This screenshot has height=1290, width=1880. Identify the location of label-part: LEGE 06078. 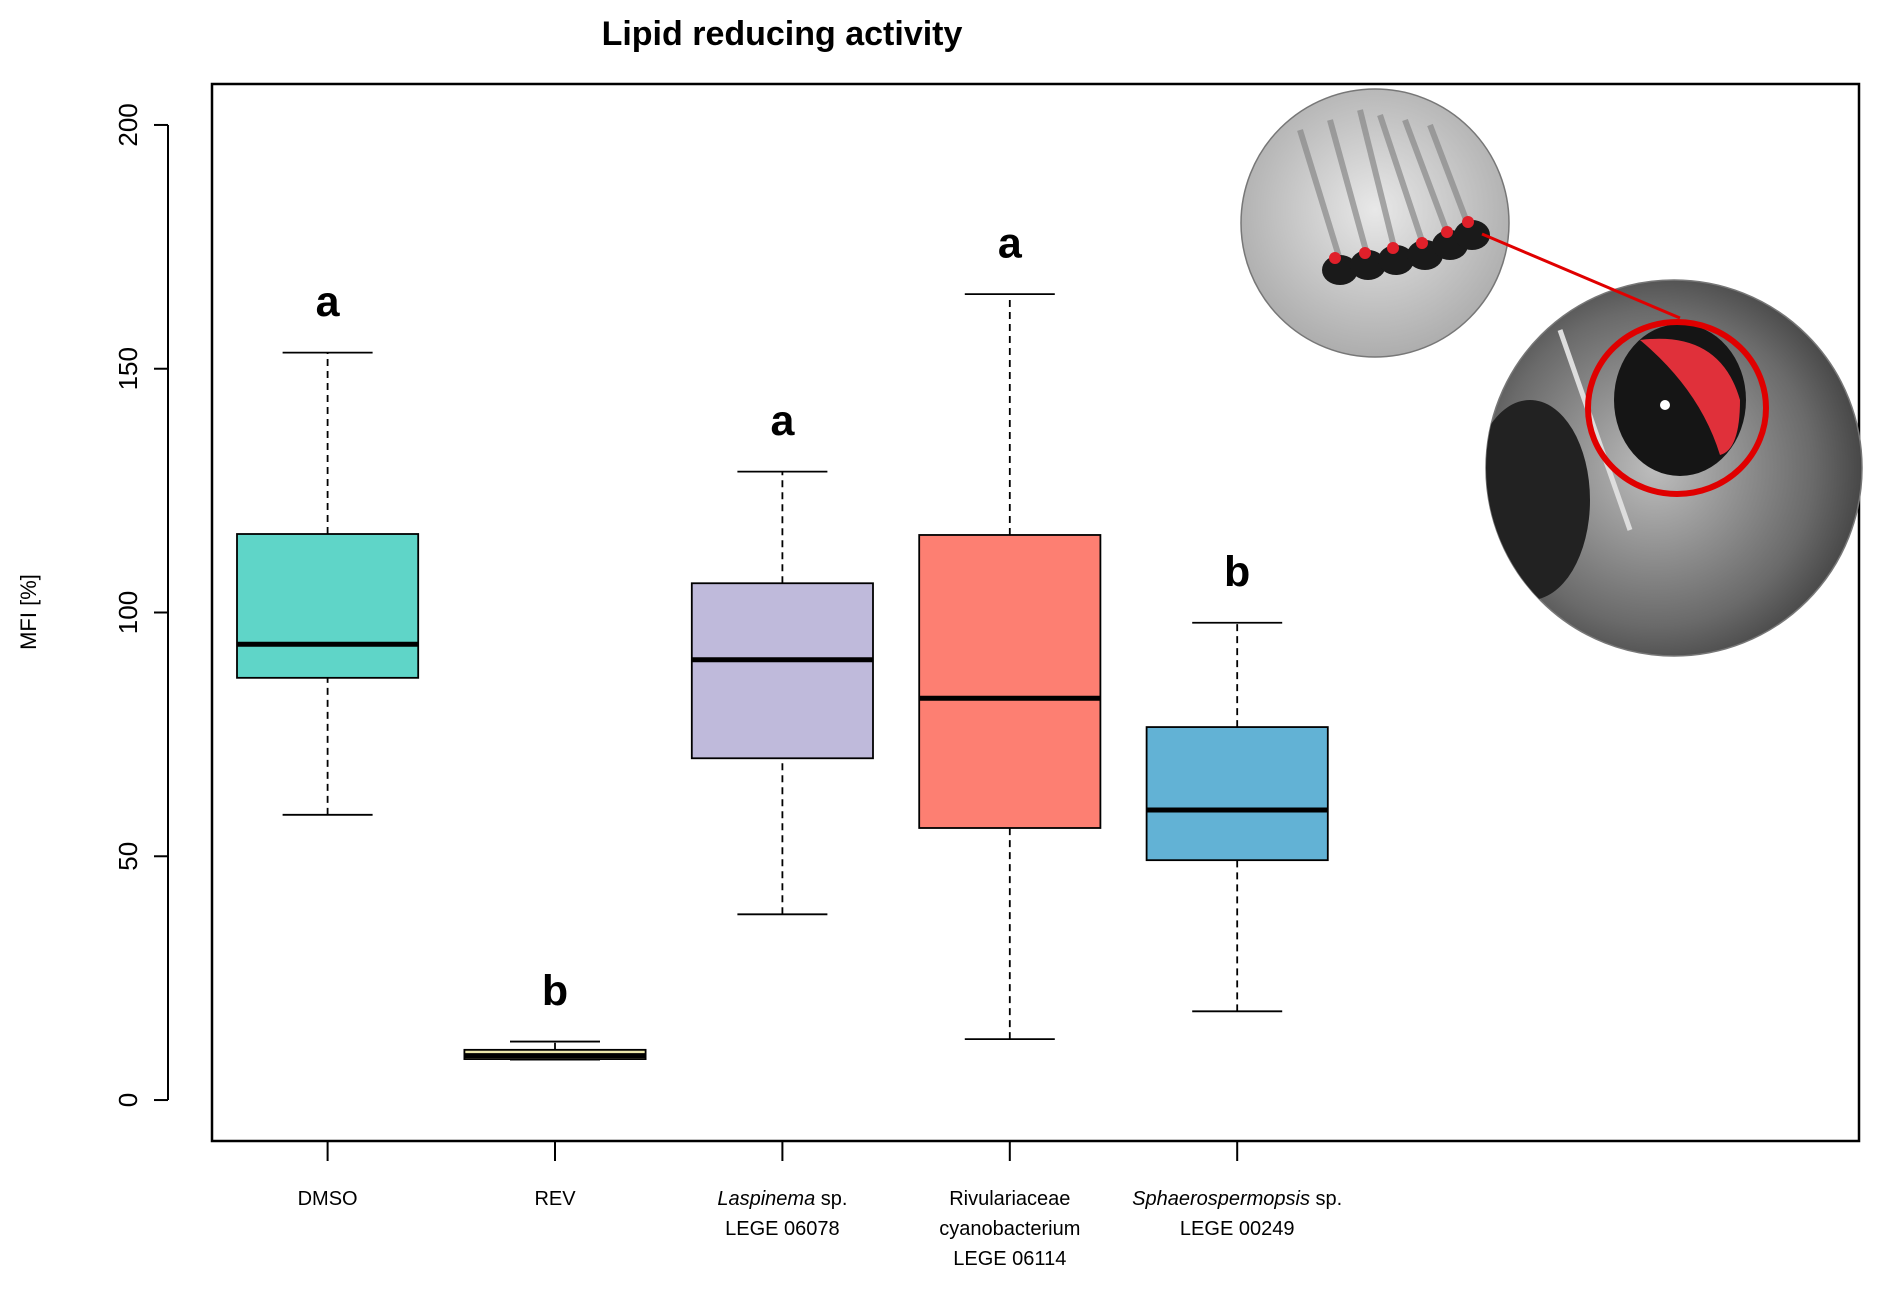
(782, 1229).